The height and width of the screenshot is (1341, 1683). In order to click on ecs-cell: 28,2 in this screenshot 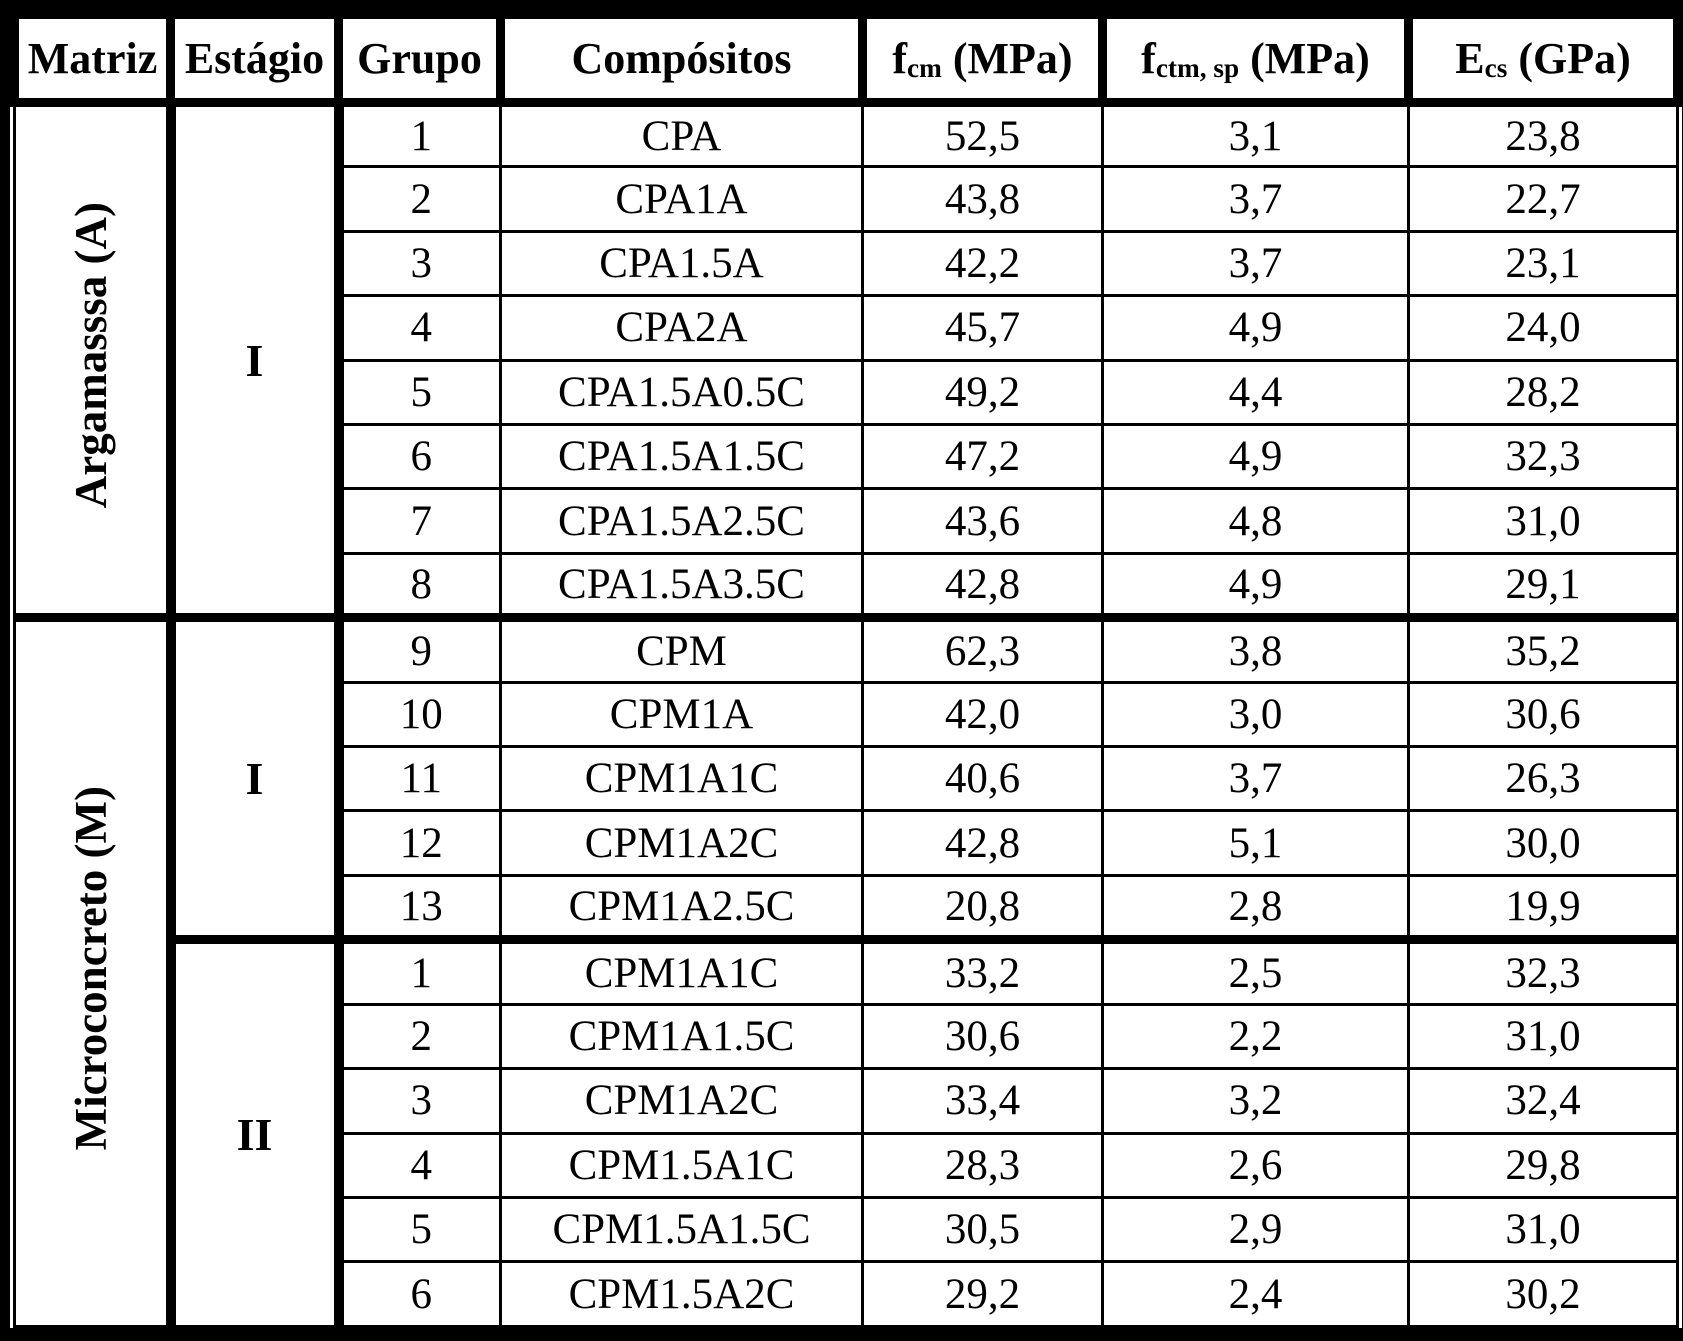, I will do `click(1543, 392)`.